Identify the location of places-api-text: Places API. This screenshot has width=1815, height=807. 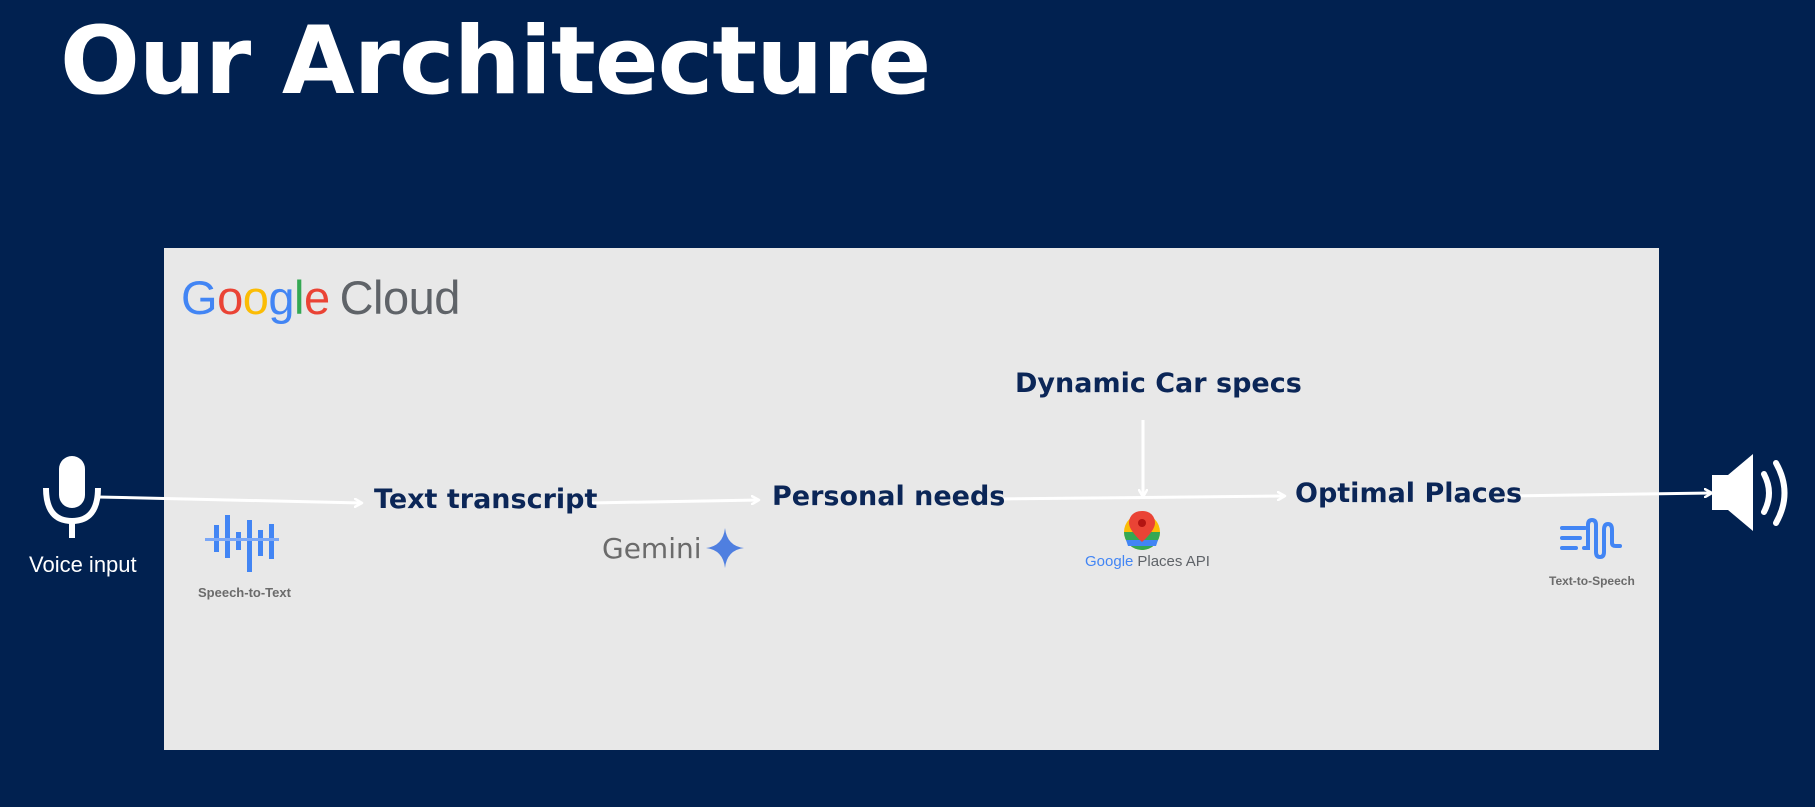
(1173, 561).